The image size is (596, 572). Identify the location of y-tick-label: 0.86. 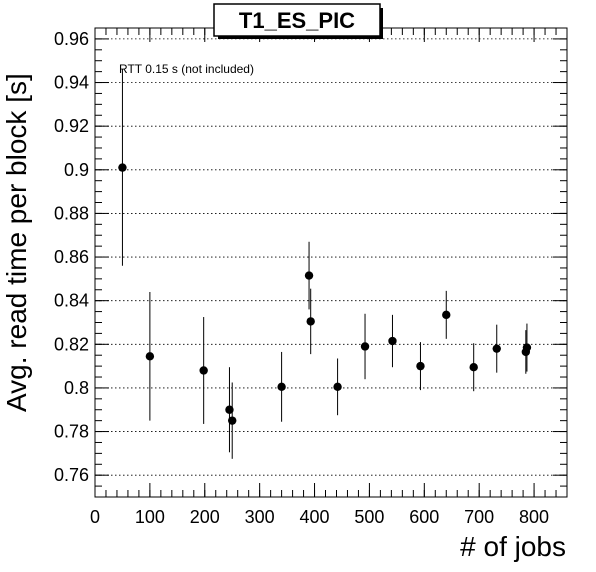
(71, 257).